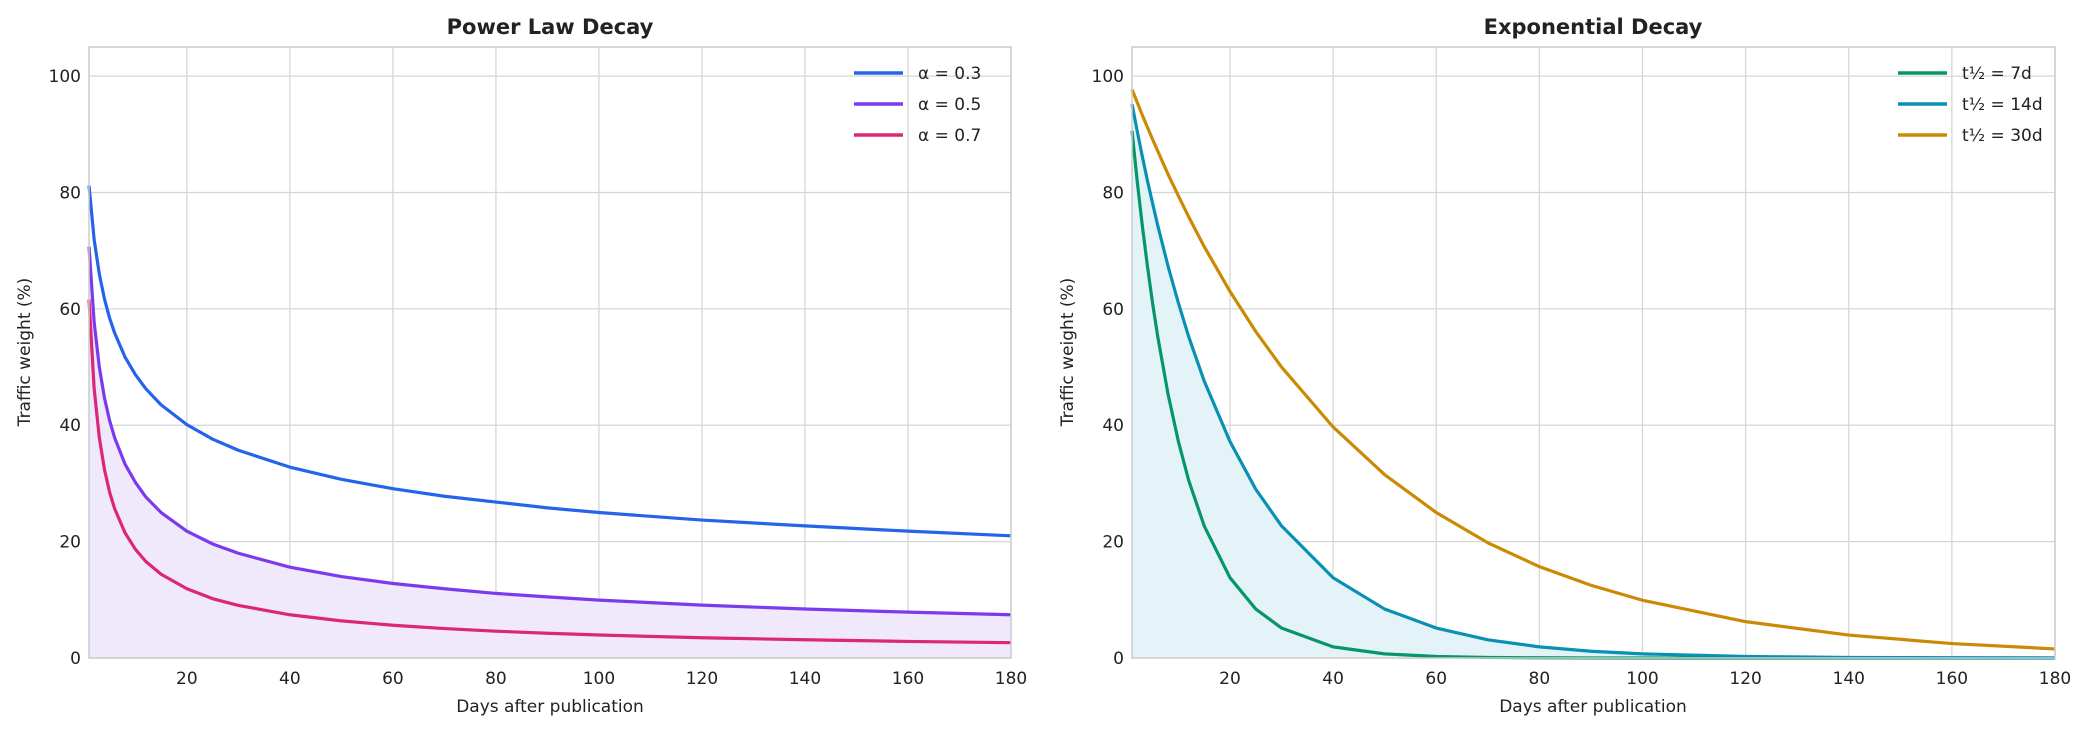 This screenshot has width=2078, height=730. I want to click on legend: t½ = 7d t½ = 14d t½ = 30d, so click(1970, 105).